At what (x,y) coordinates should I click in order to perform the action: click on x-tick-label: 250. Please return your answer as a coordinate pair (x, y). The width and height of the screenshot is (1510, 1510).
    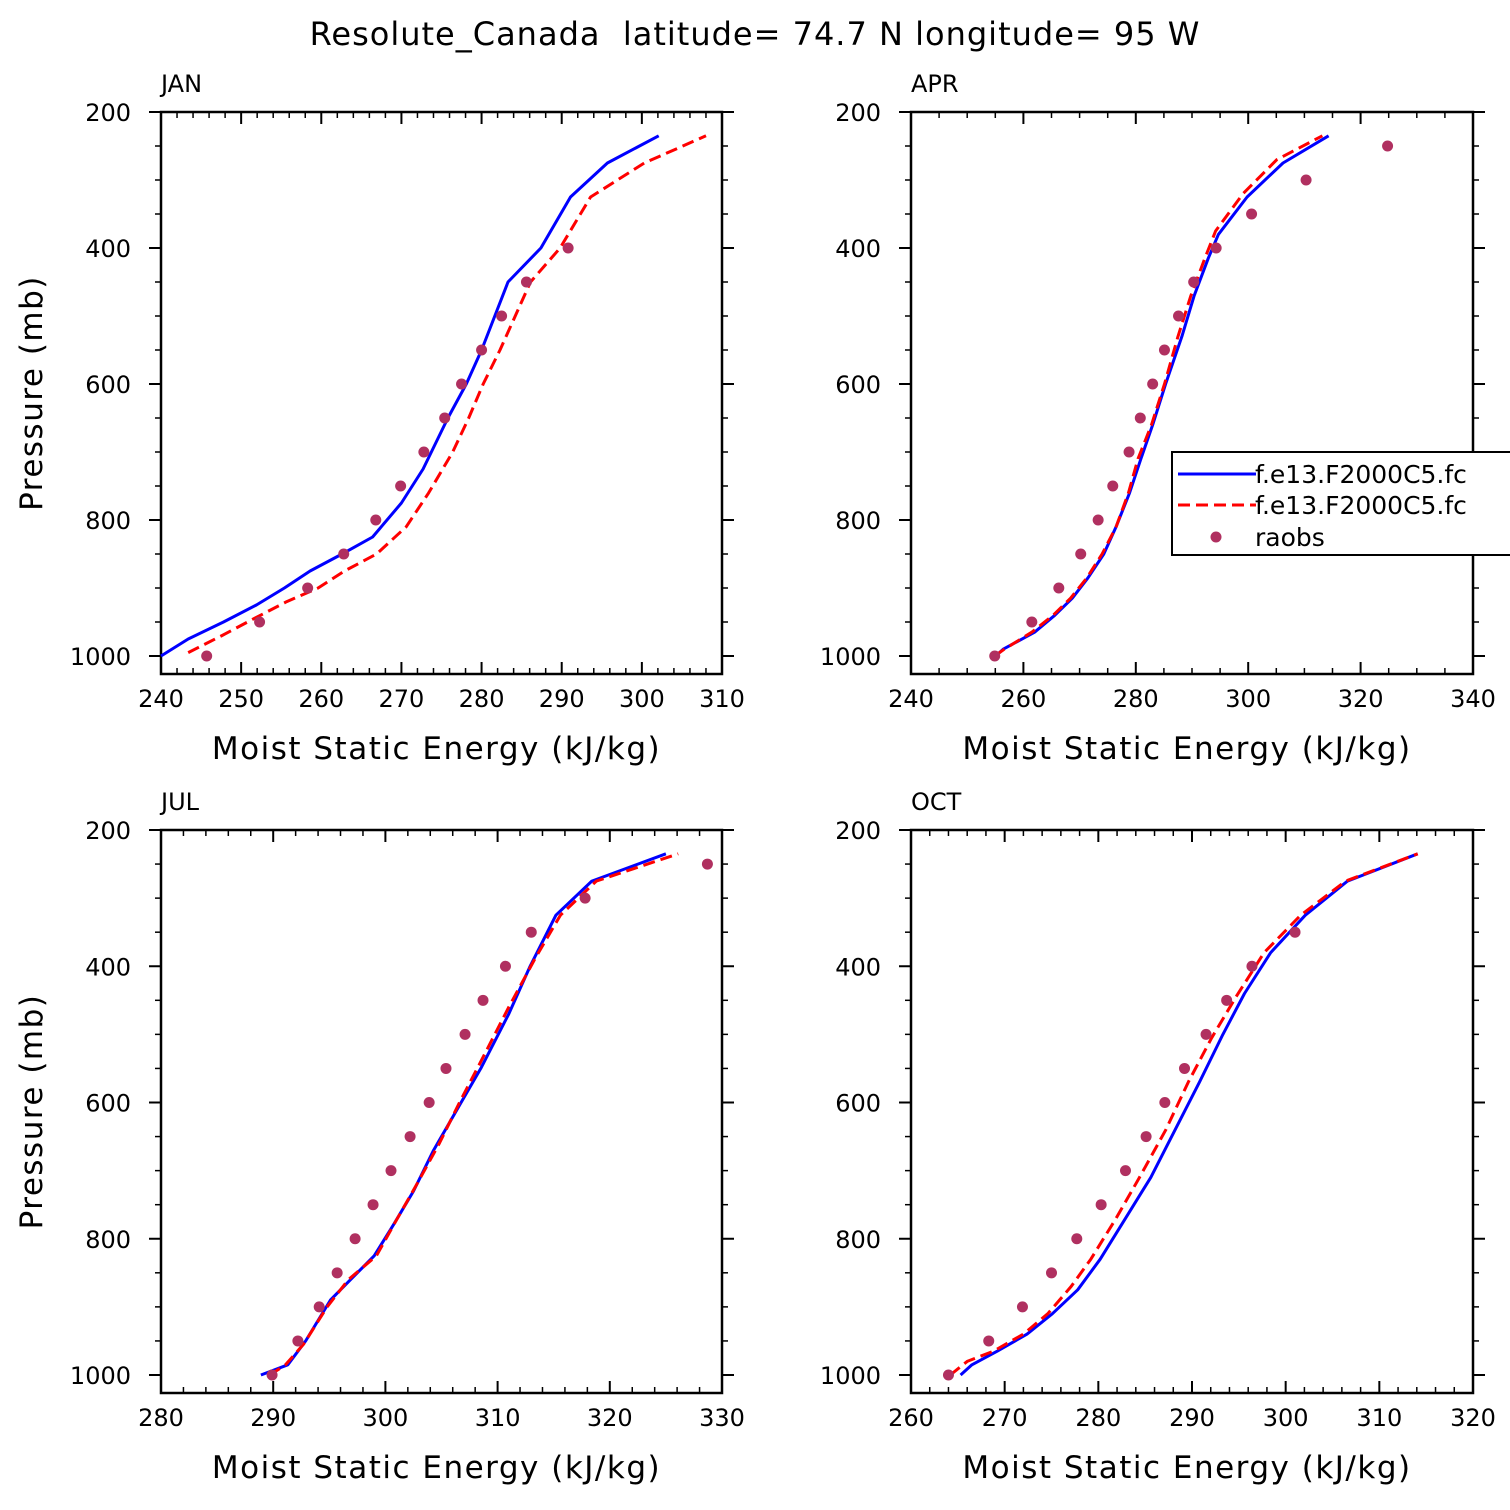
    Looking at the image, I should click on (241, 699).